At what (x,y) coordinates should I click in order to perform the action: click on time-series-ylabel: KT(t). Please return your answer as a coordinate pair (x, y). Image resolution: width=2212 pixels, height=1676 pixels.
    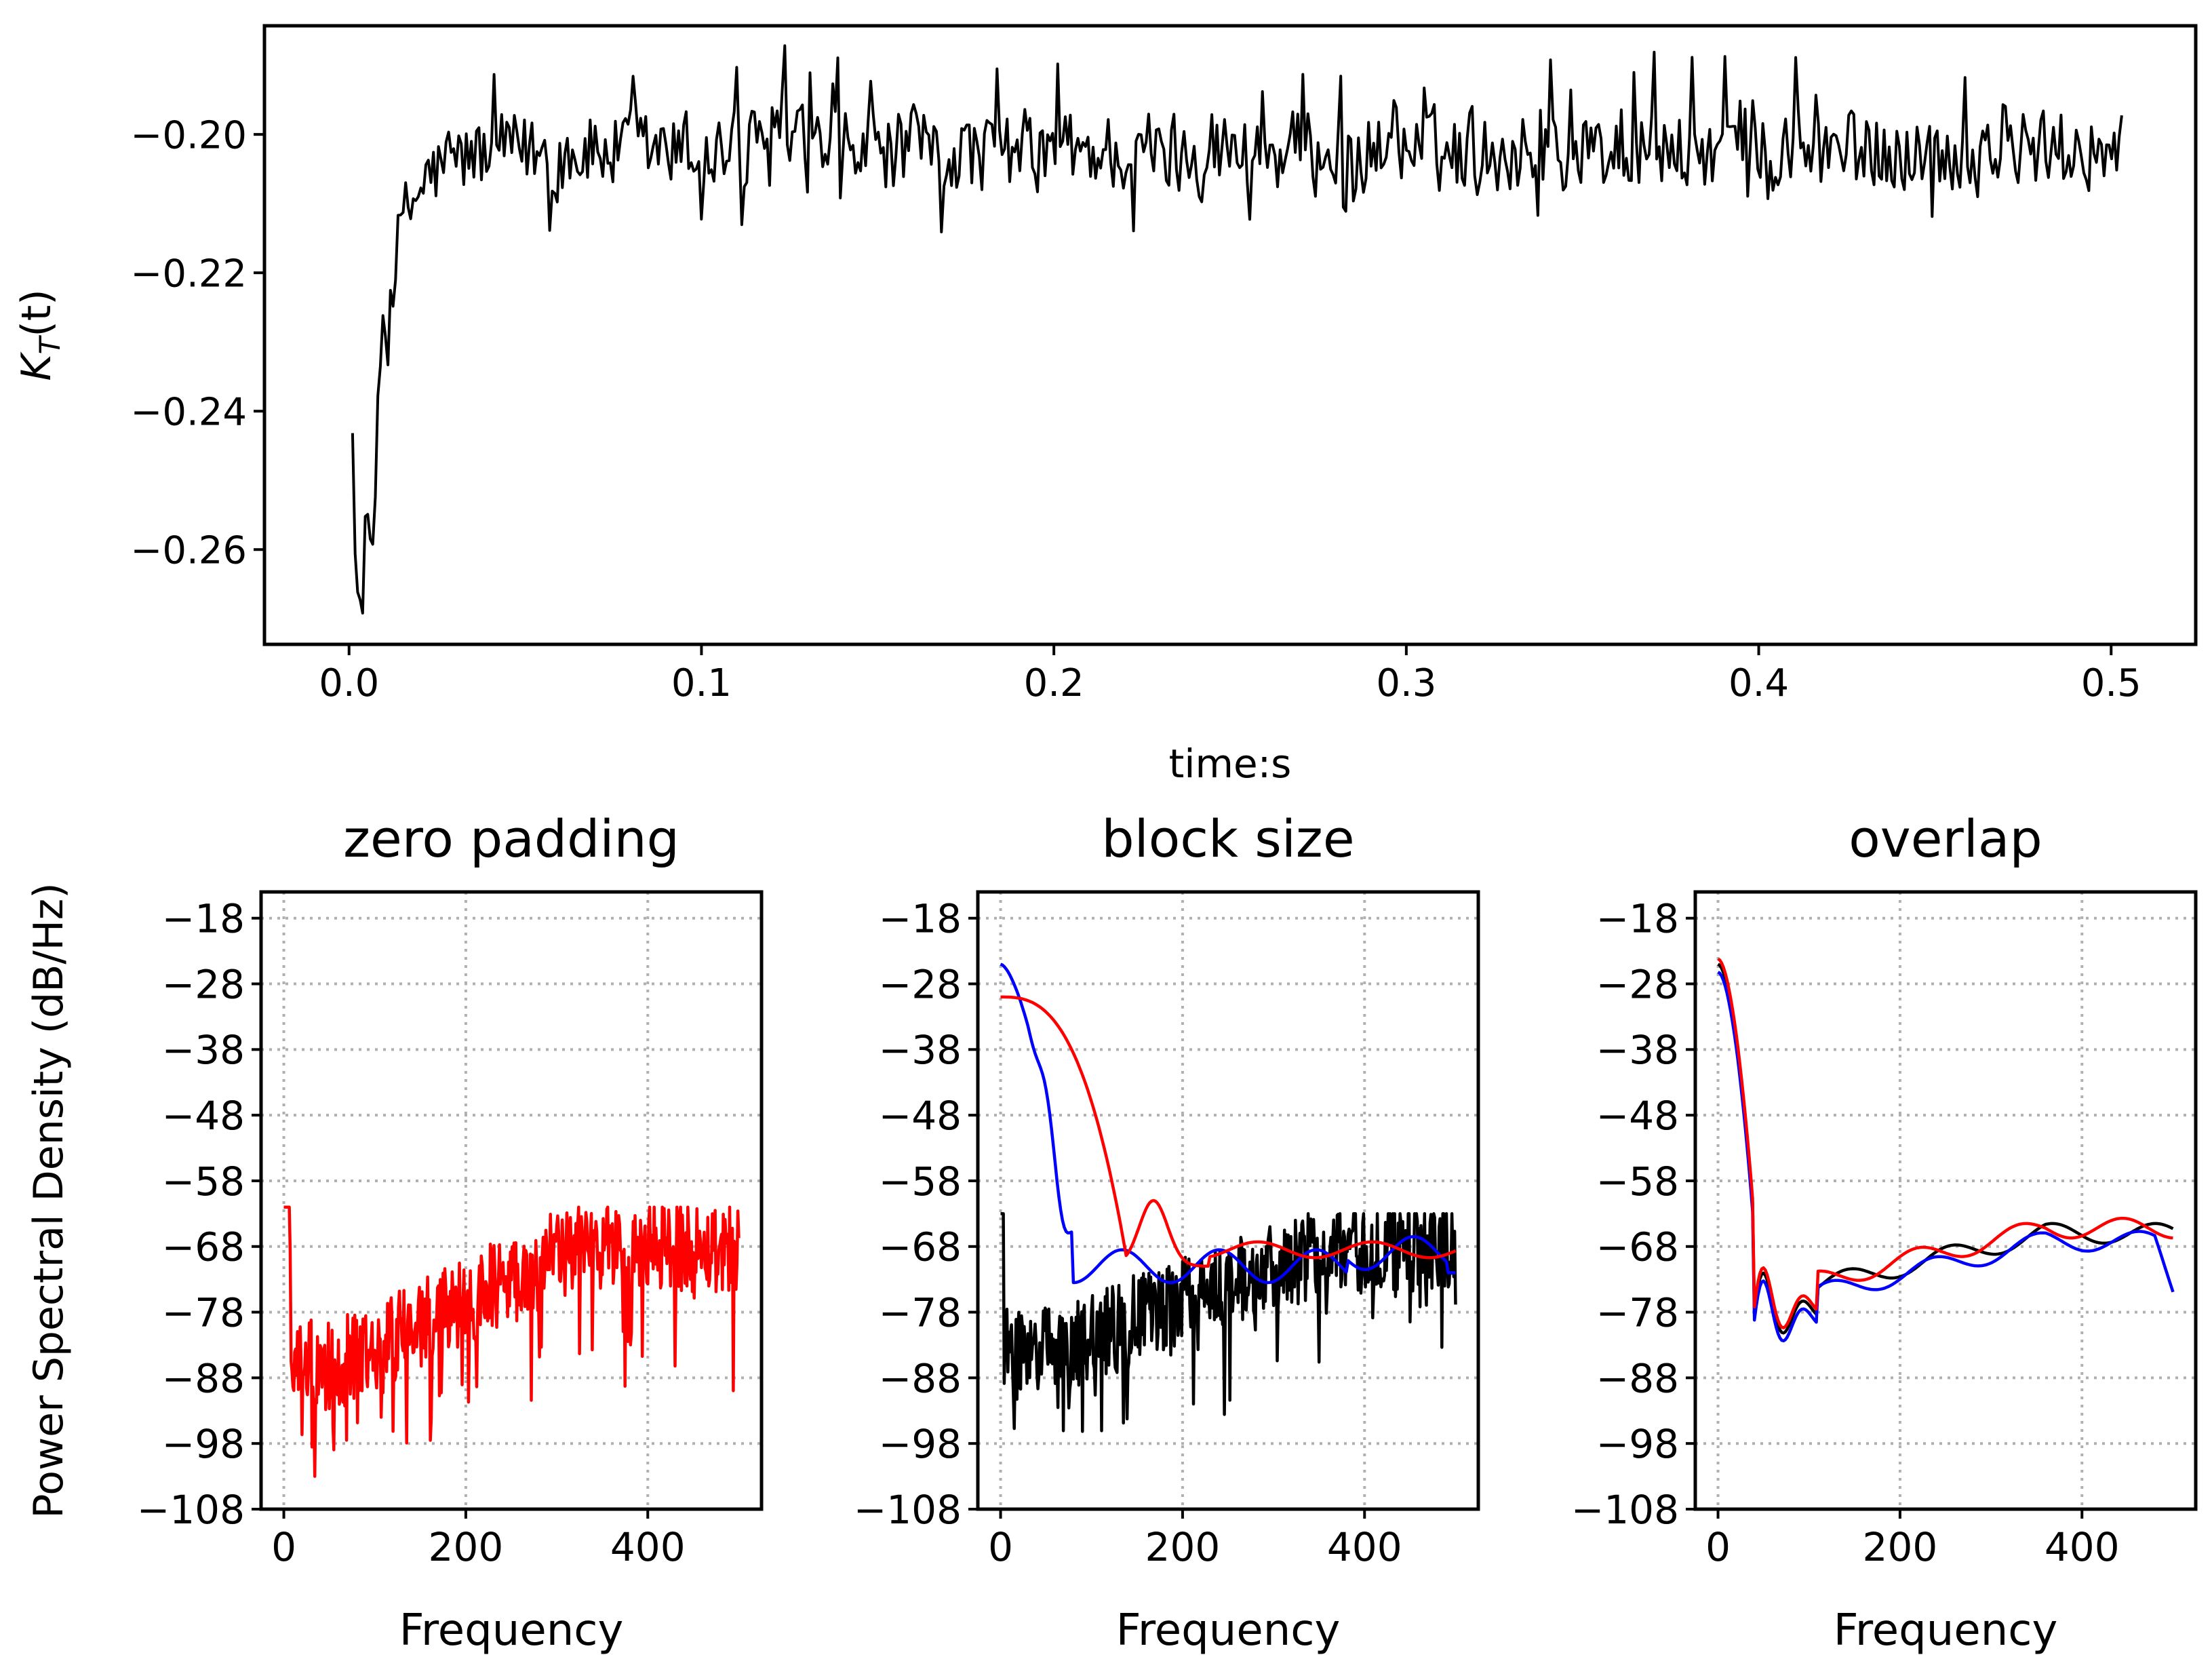
    Looking at the image, I should click on (39, 335).